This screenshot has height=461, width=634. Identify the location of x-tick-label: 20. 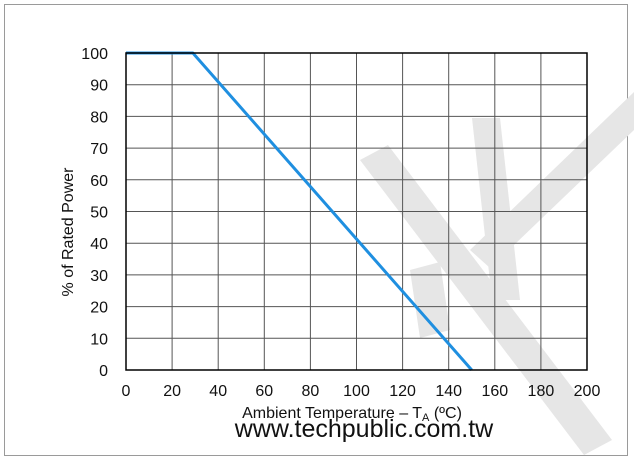
(172, 391).